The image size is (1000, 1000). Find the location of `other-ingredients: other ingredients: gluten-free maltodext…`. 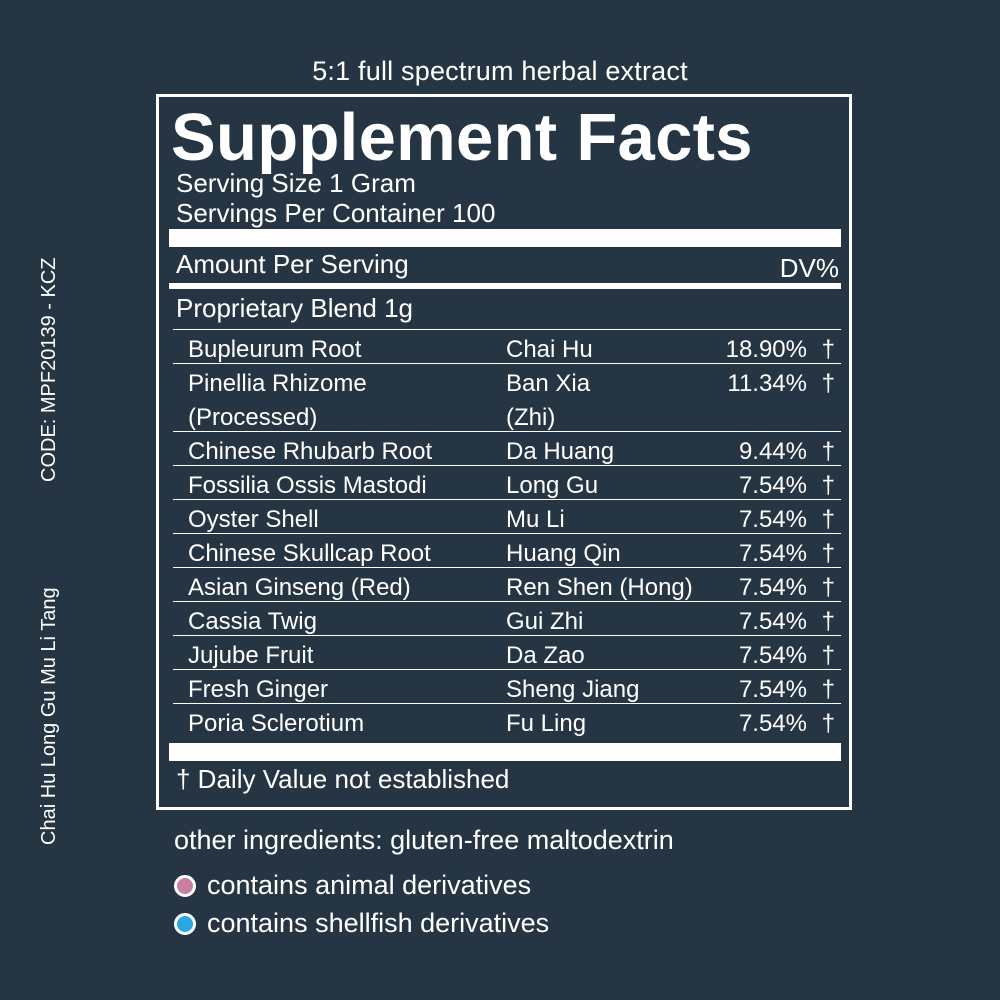

other-ingredients: other ingredients: gluten-free maltodext… is located at coordinates (424, 840).